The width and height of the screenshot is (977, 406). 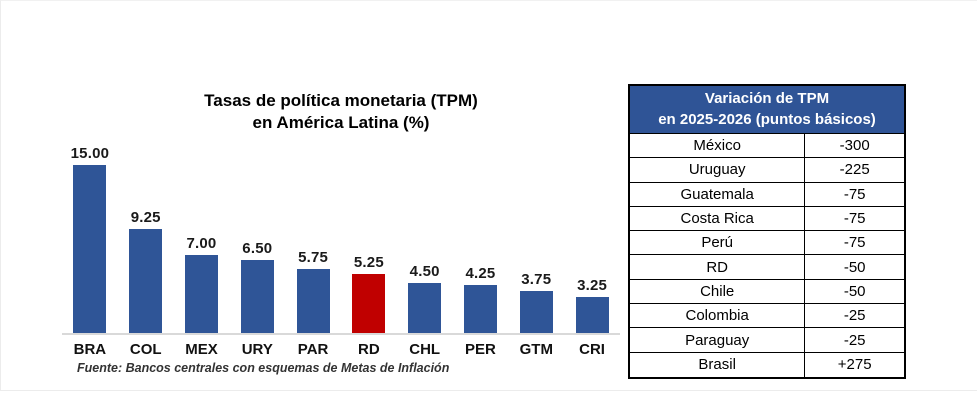 What do you see at coordinates (257, 296) in the screenshot?
I see `bar-ury` at bounding box center [257, 296].